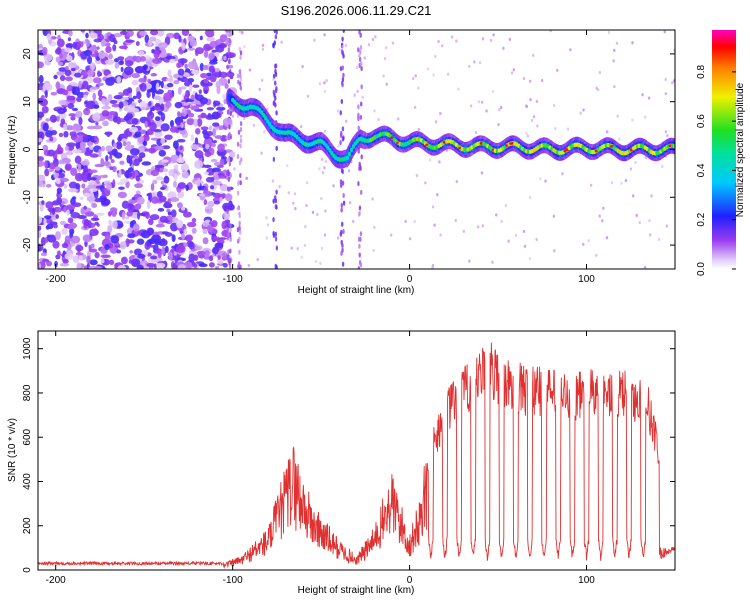  I want to click on snr-x-tick-label: -200, so click(56, 580).